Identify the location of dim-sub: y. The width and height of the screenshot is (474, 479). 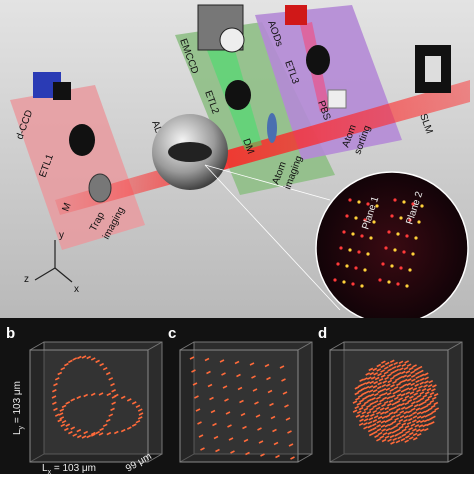
(21, 427).